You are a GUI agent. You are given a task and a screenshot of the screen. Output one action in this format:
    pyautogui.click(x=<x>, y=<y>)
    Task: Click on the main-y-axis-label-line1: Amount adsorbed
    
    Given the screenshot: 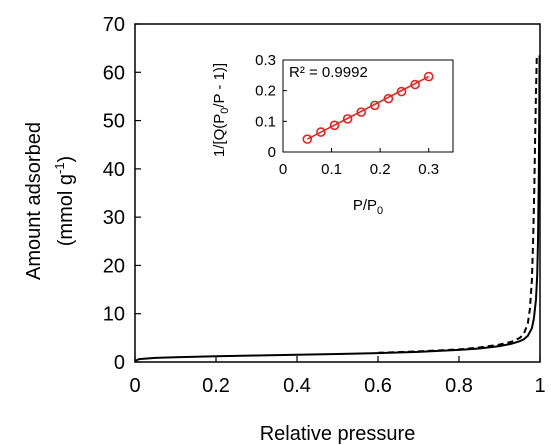 What is the action you would take?
    pyautogui.click(x=34, y=201)
    